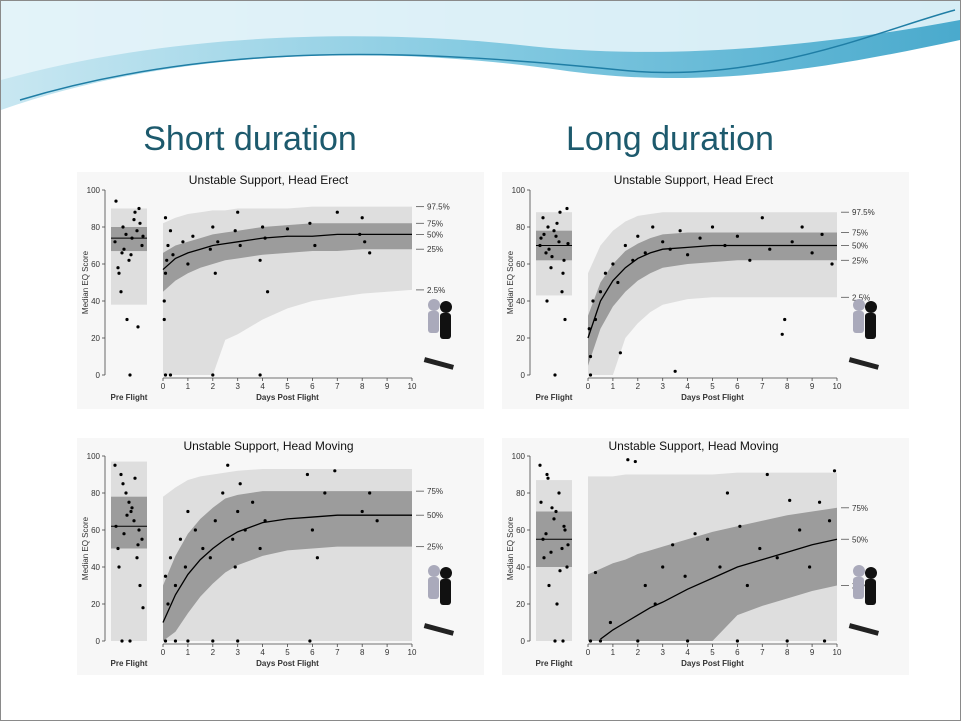  What do you see at coordinates (588, 386) in the screenshot?
I see `x-tick-label: 0` at bounding box center [588, 386].